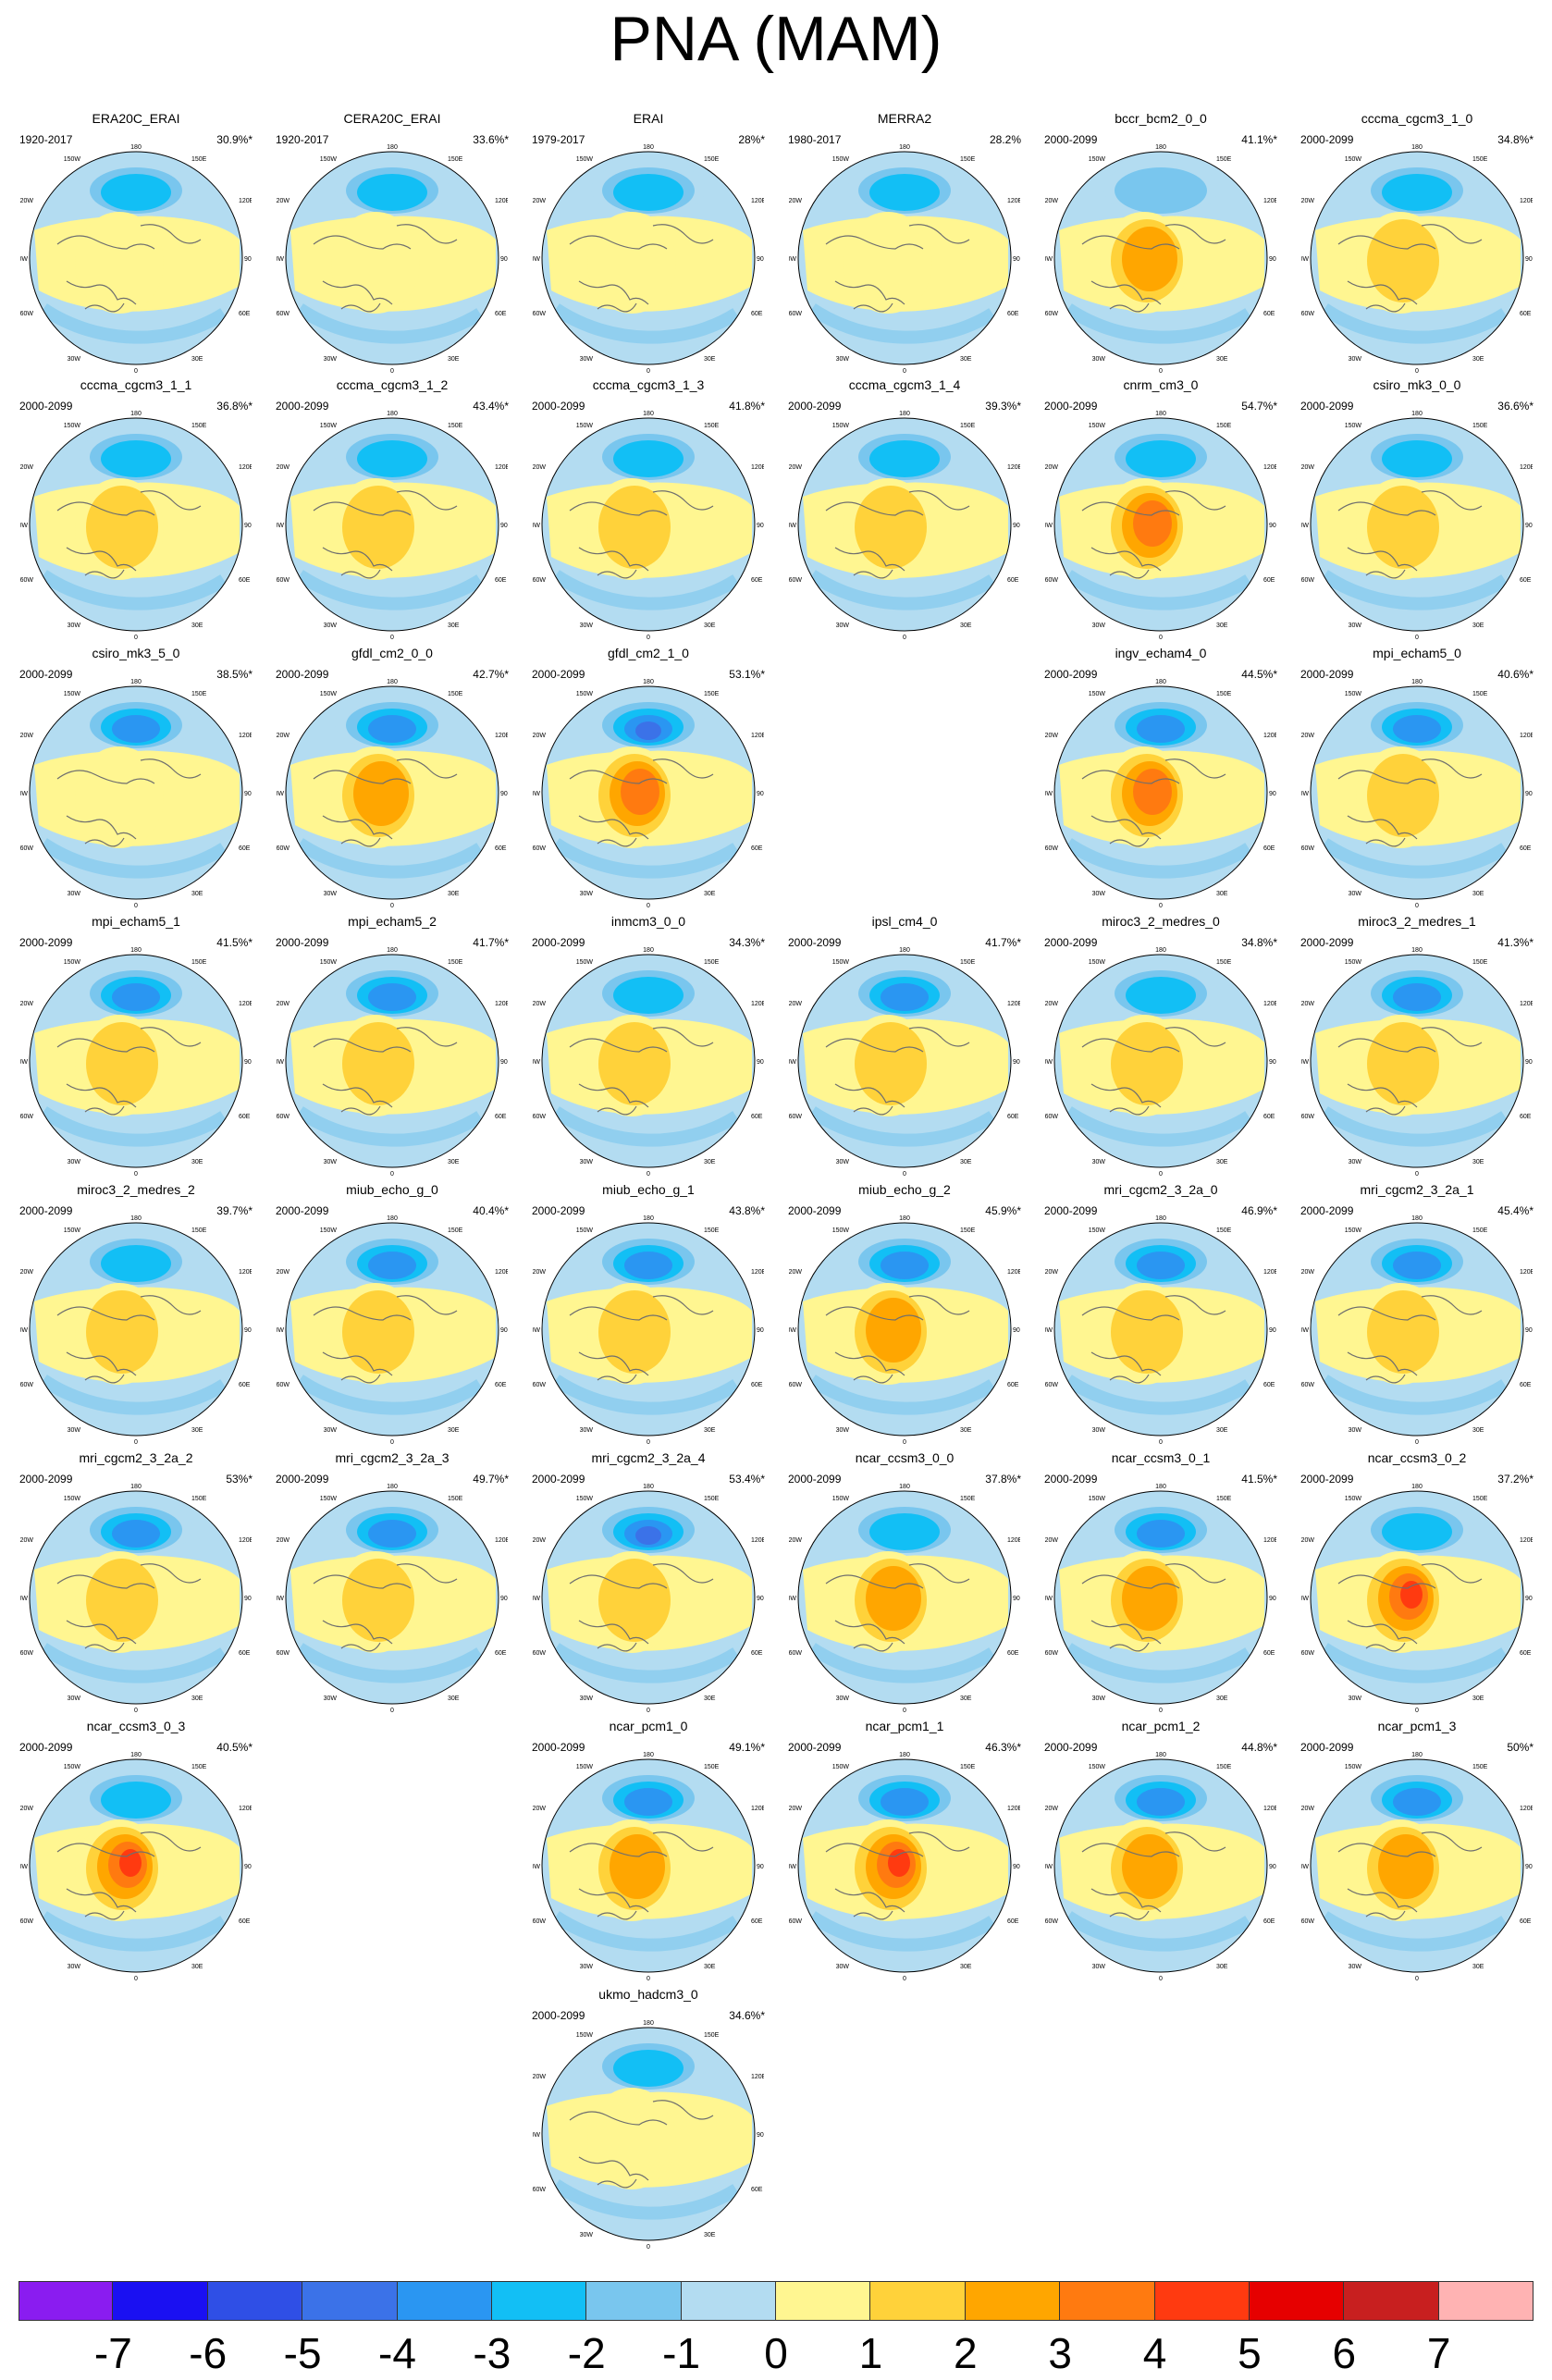  I want to click on panel-explained-variance: 36.8%*, so click(234, 406).